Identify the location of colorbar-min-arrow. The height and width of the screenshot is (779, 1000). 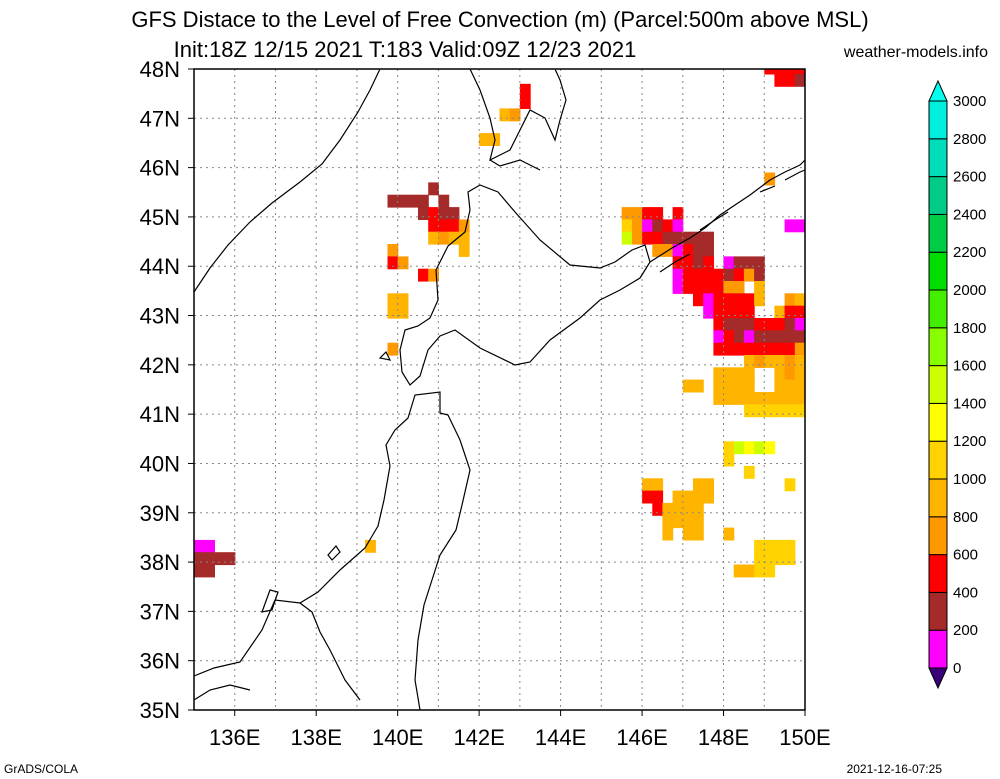
(938, 678).